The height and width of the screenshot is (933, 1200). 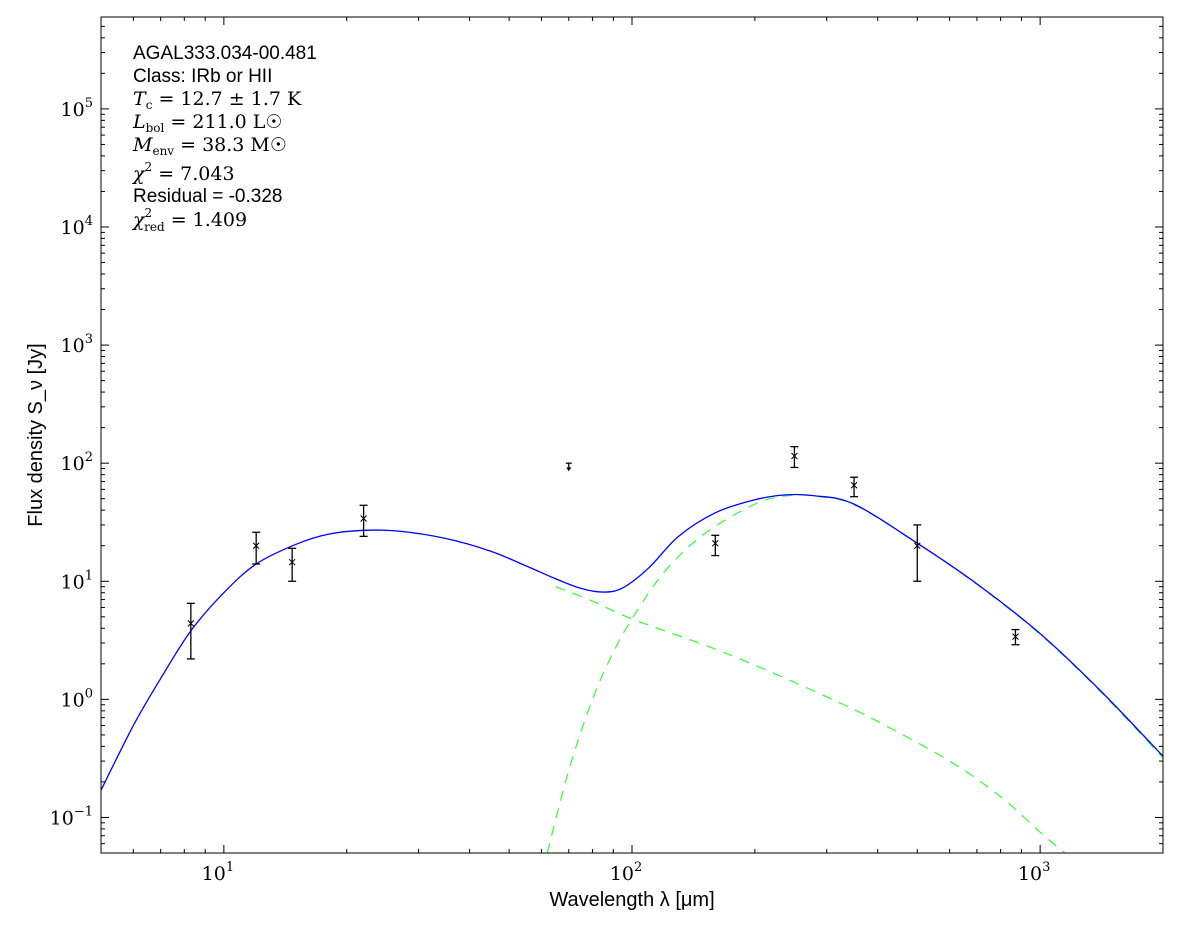 I want to click on temperature: Tc = 12.7 ± 1.7 K, so click(x=217, y=100).